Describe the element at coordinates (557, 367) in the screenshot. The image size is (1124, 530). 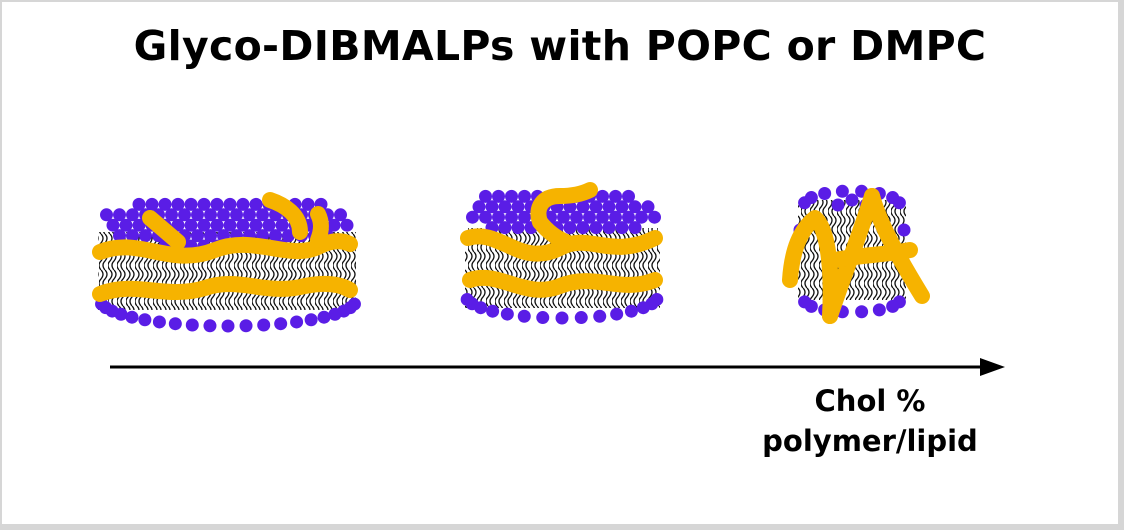
I see `increase-arrow` at that location.